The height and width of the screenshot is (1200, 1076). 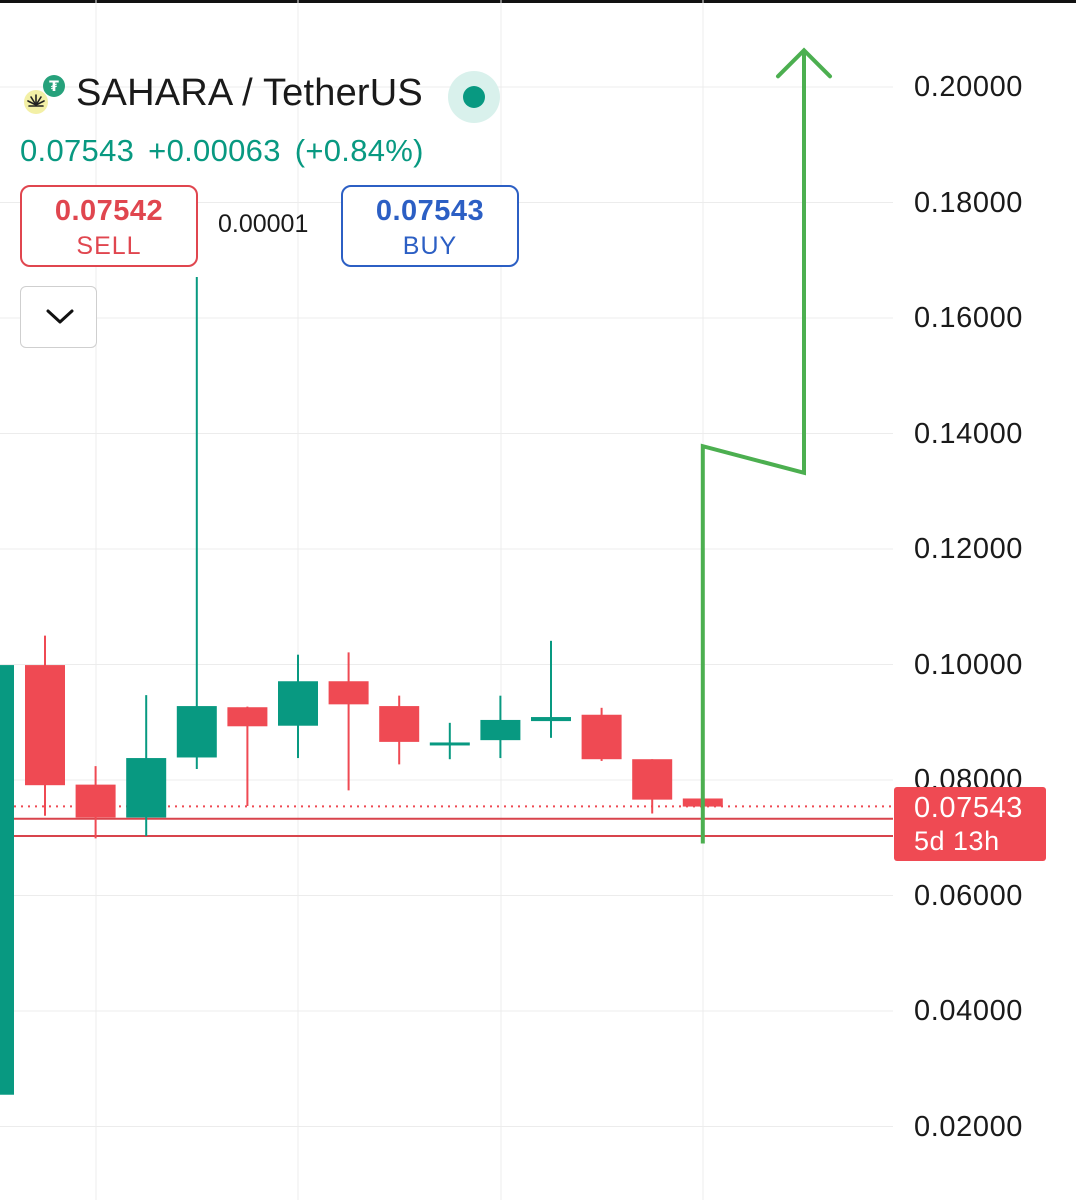 What do you see at coordinates (77, 150) in the screenshot?
I see `last-price: 0.07543` at bounding box center [77, 150].